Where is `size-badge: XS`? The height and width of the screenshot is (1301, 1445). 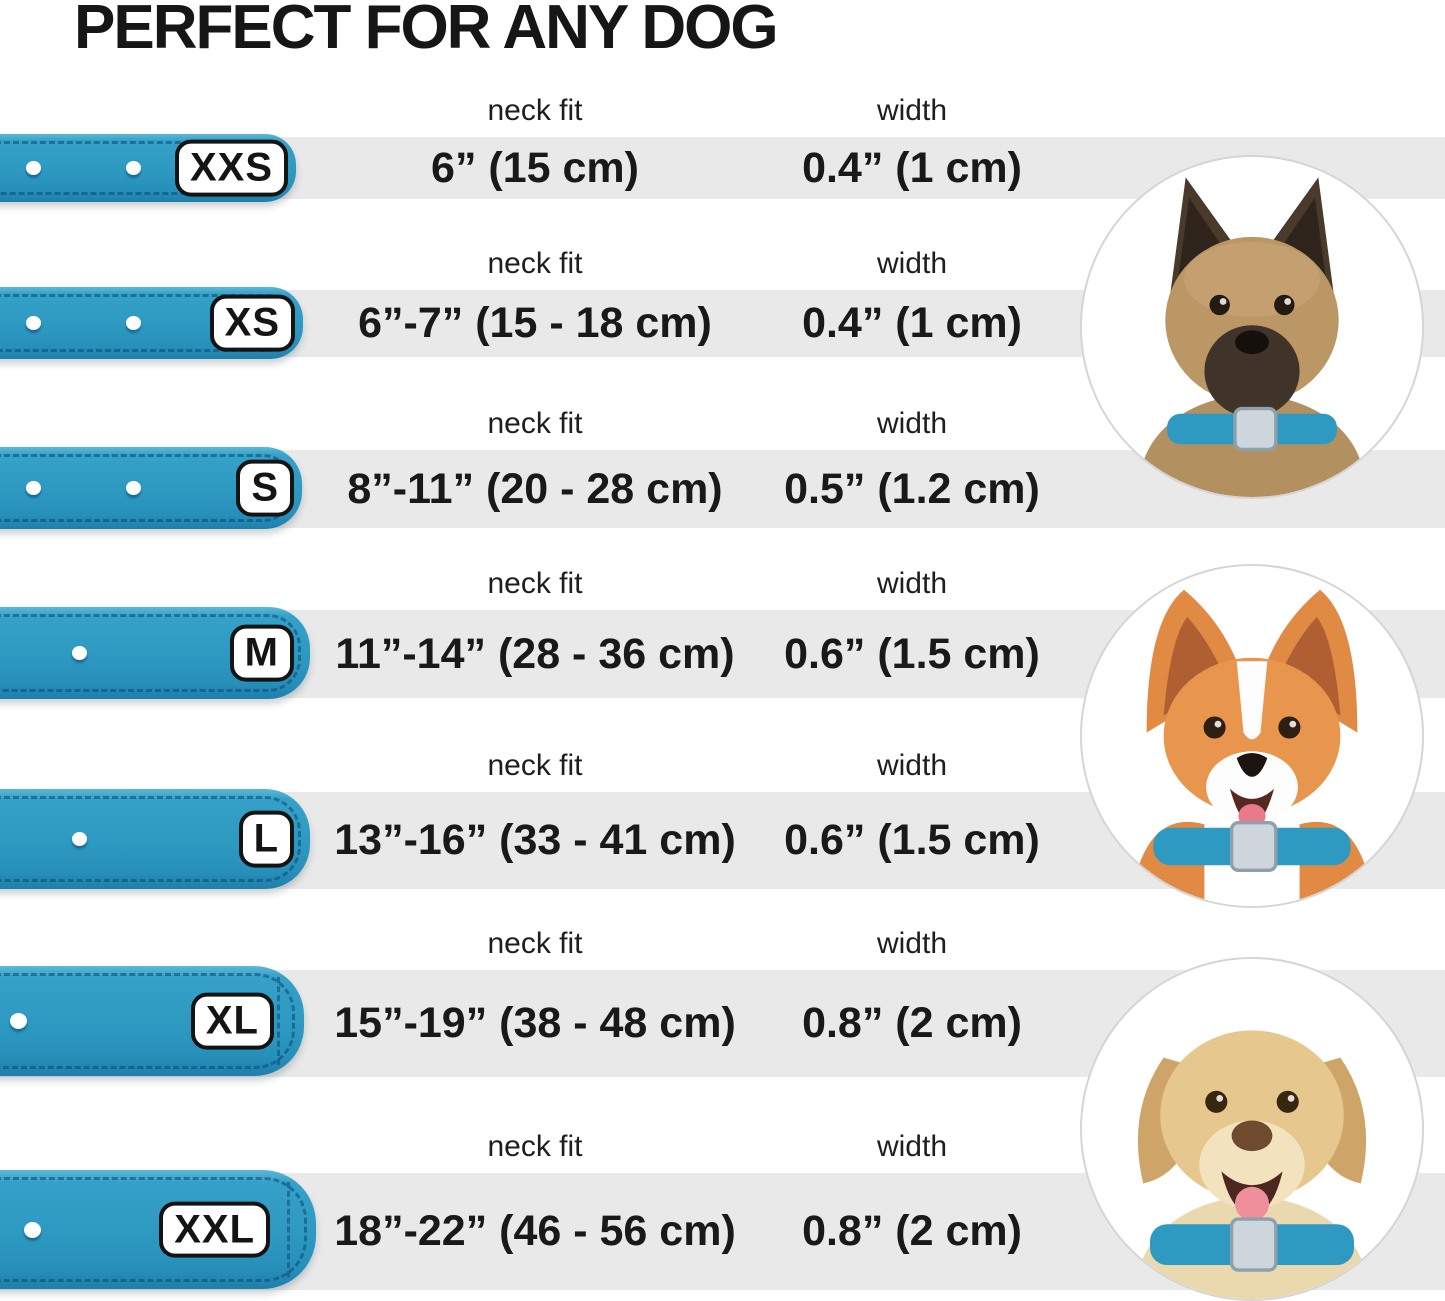 size-badge: XS is located at coordinates (252, 323).